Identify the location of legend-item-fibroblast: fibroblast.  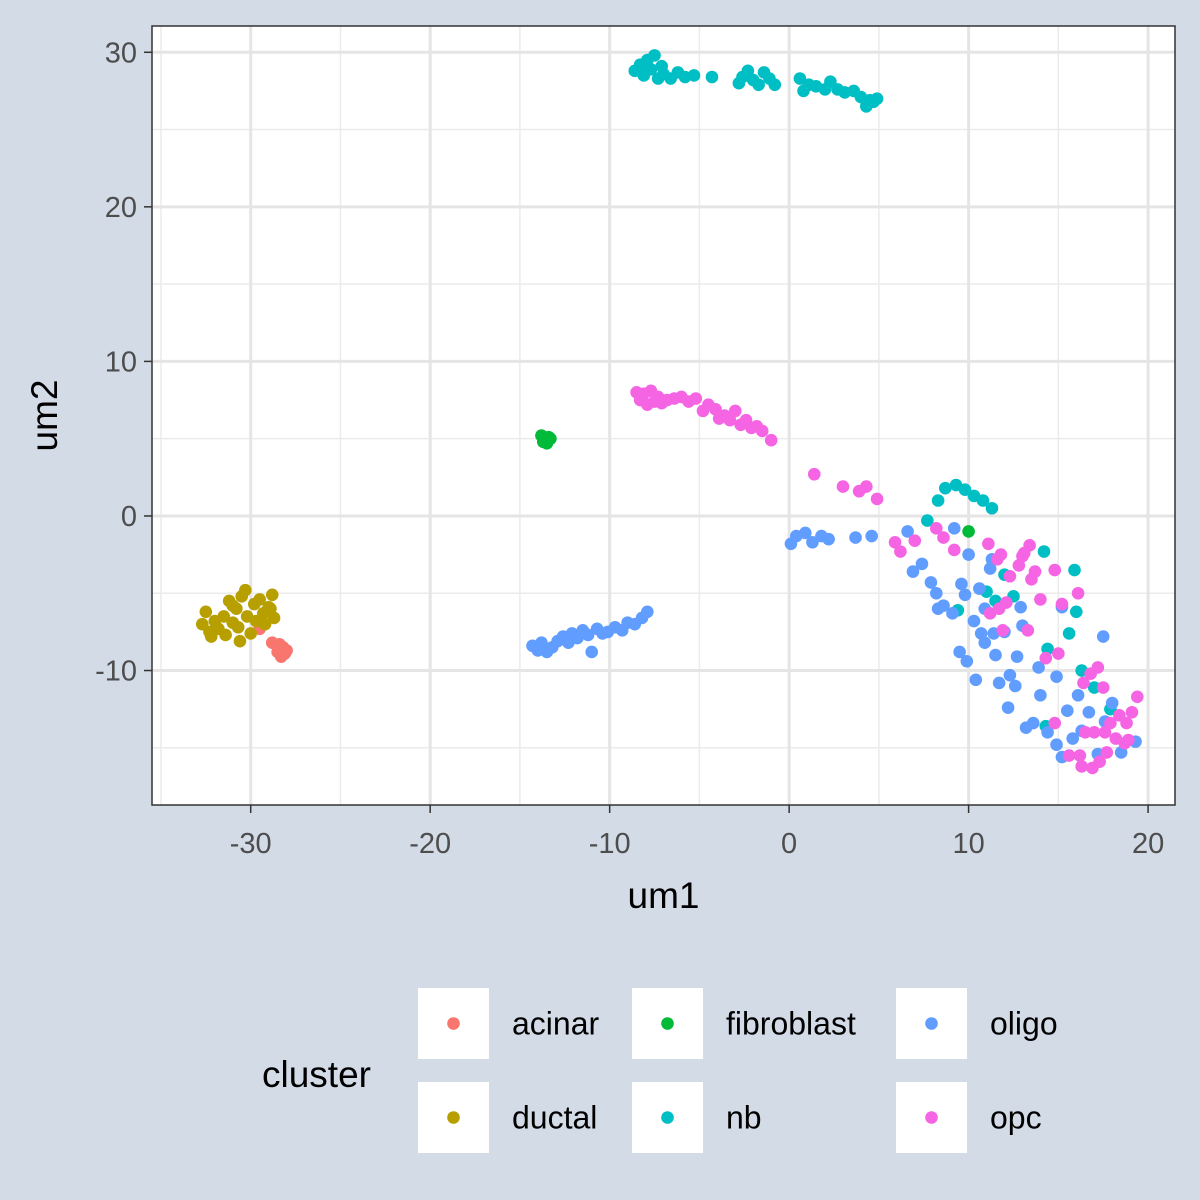
(744, 1023).